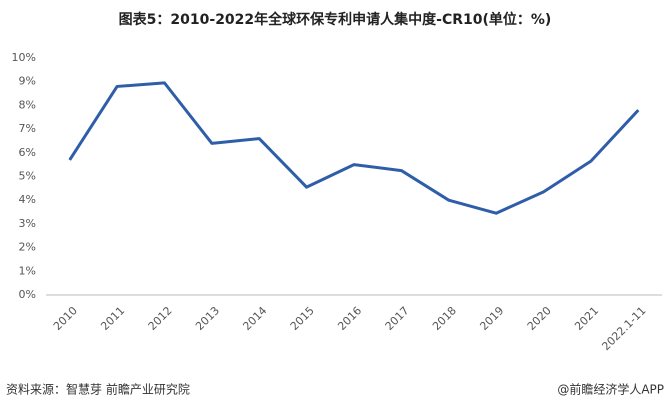 The image size is (670, 409). What do you see at coordinates (27, 176) in the screenshot?
I see `y-tick-label: 5%` at bounding box center [27, 176].